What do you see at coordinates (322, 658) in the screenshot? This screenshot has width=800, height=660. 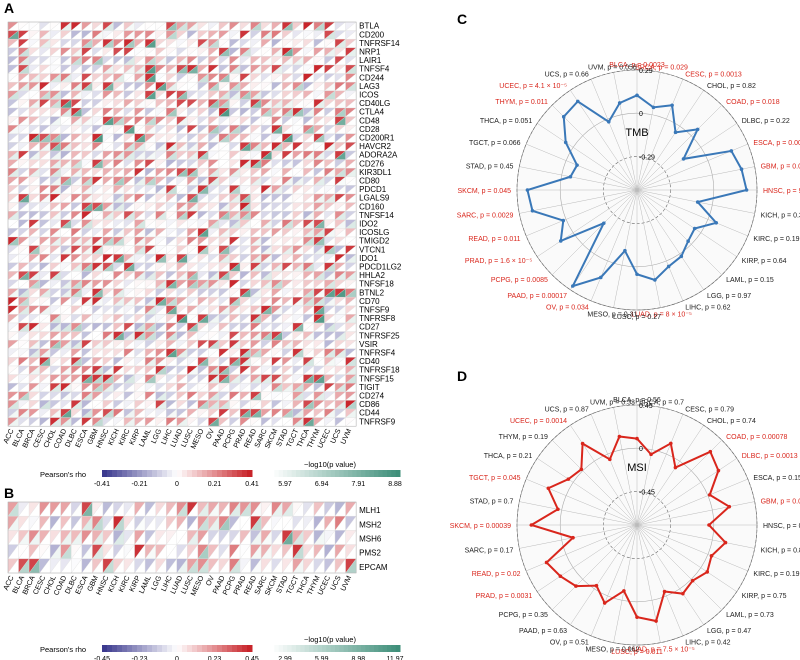 I see `legend-p-tick: 5.99` at bounding box center [322, 658].